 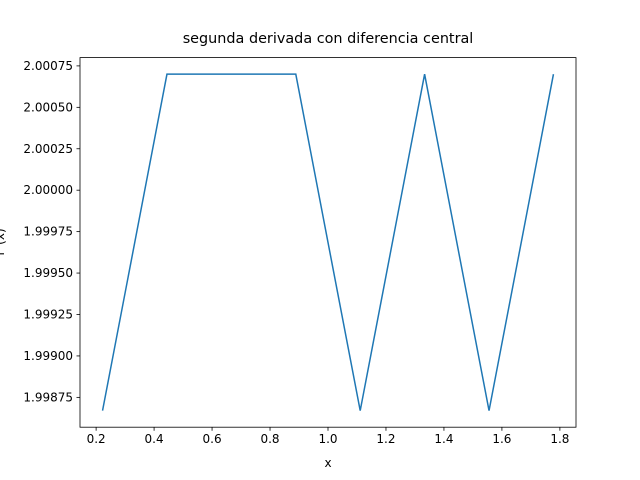 I want to click on y-tick-label: 1.99900, so click(x=48, y=356).